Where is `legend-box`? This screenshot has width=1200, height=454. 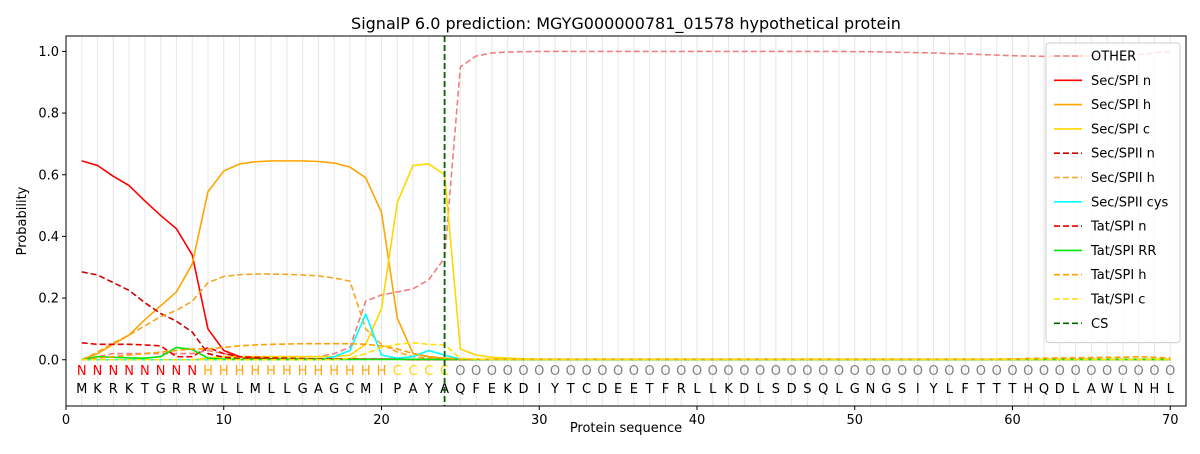 legend-box is located at coordinates (1113, 193).